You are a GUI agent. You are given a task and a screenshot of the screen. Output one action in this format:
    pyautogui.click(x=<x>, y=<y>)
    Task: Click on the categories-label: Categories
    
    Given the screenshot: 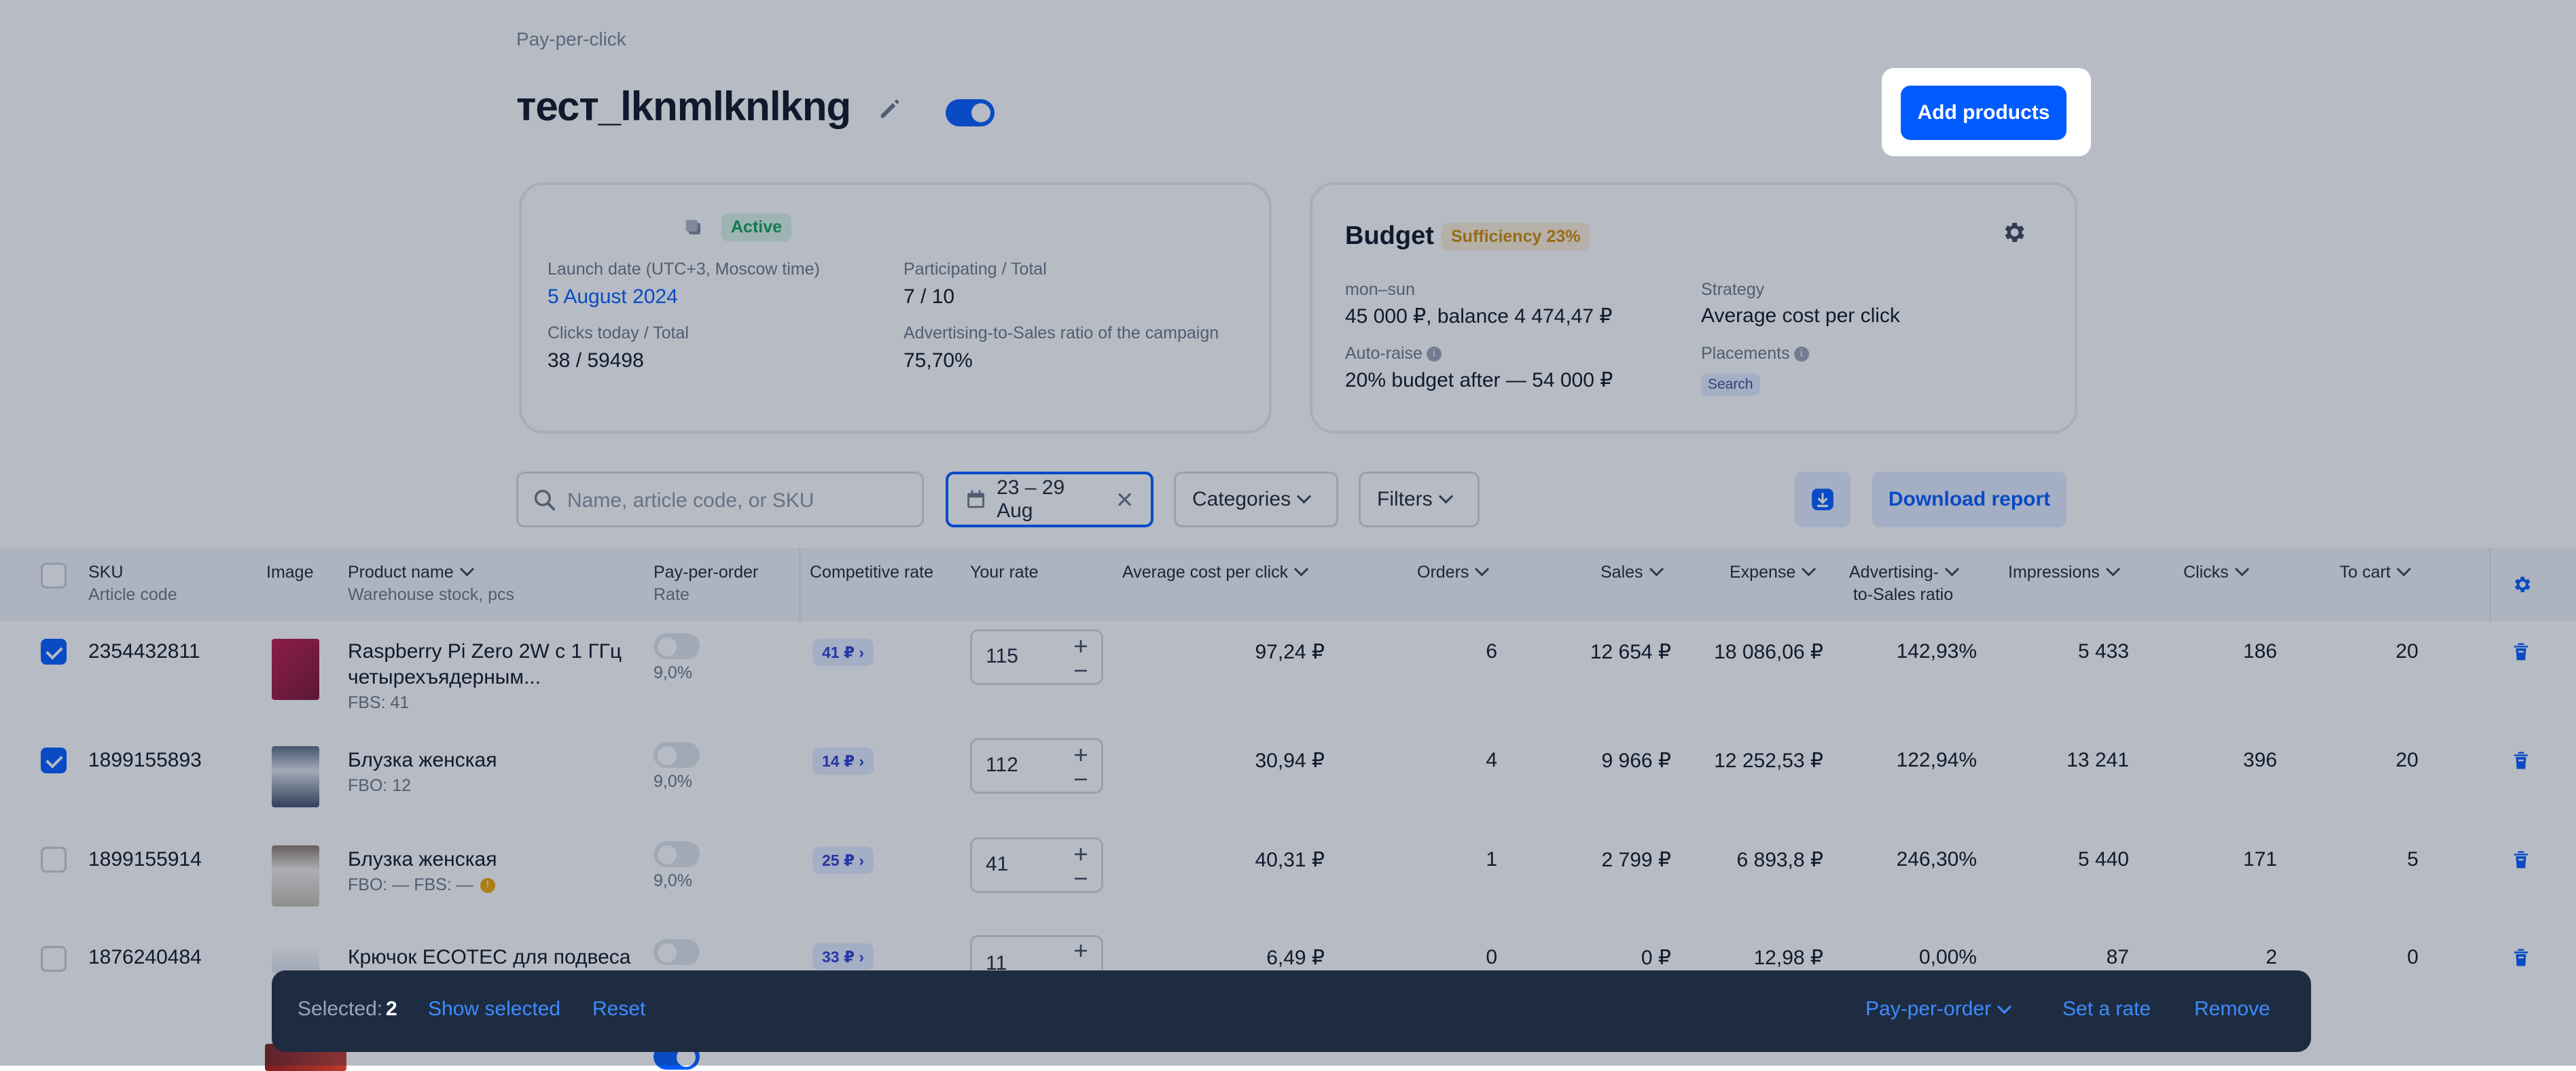 What is the action you would take?
    pyautogui.click(x=1241, y=499)
    